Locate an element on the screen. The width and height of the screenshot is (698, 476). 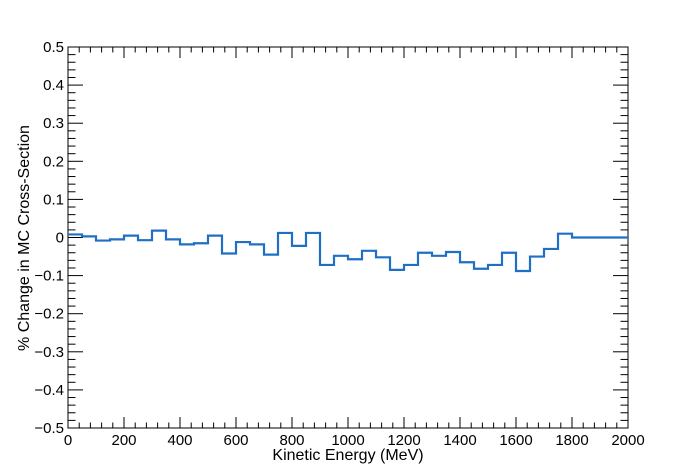
y-tick-label: 0.4 is located at coordinates (53, 85).